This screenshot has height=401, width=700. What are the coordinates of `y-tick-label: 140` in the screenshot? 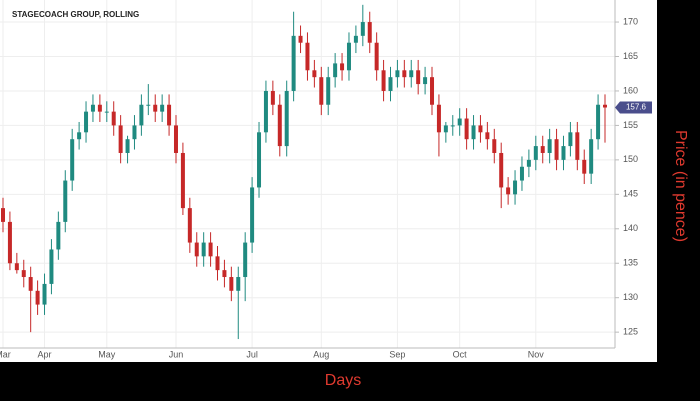 It's located at (630, 228).